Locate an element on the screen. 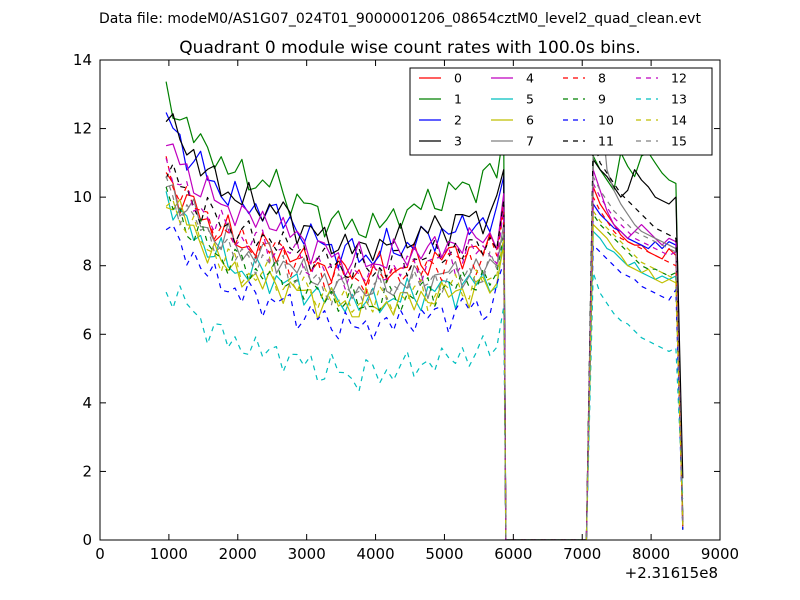 The width and height of the screenshot is (800, 600). legend-label-0: 0 is located at coordinates (458, 78).